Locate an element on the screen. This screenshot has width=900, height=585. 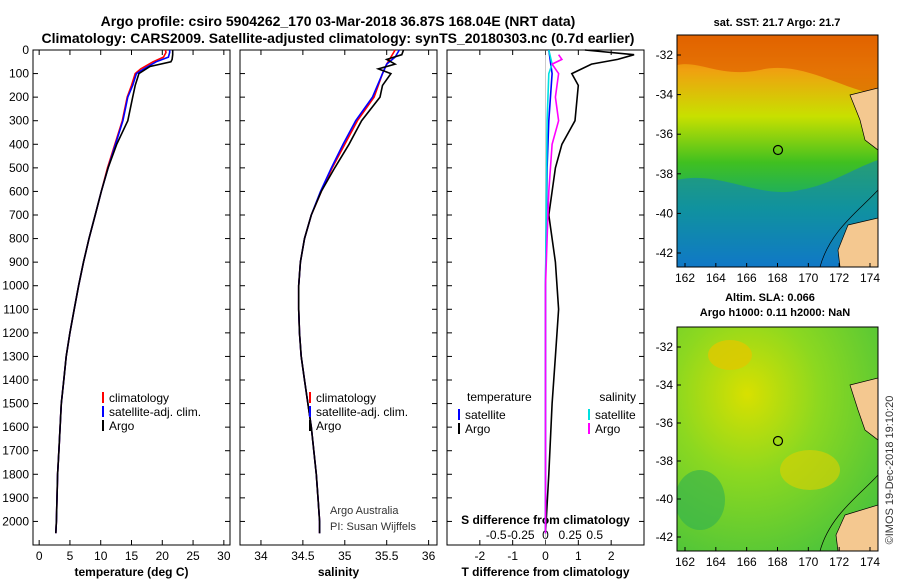
y-tick-label: 1200 is located at coordinates (15, 333).